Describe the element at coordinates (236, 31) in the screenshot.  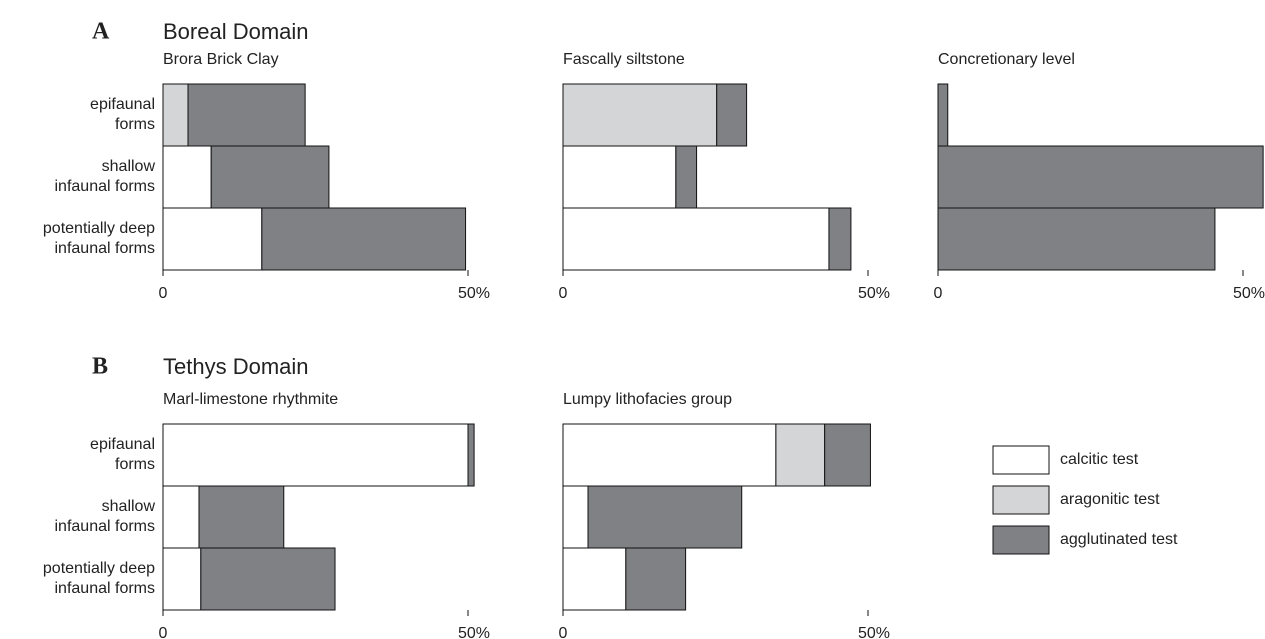
I see `section-title: Boreal Domain` at that location.